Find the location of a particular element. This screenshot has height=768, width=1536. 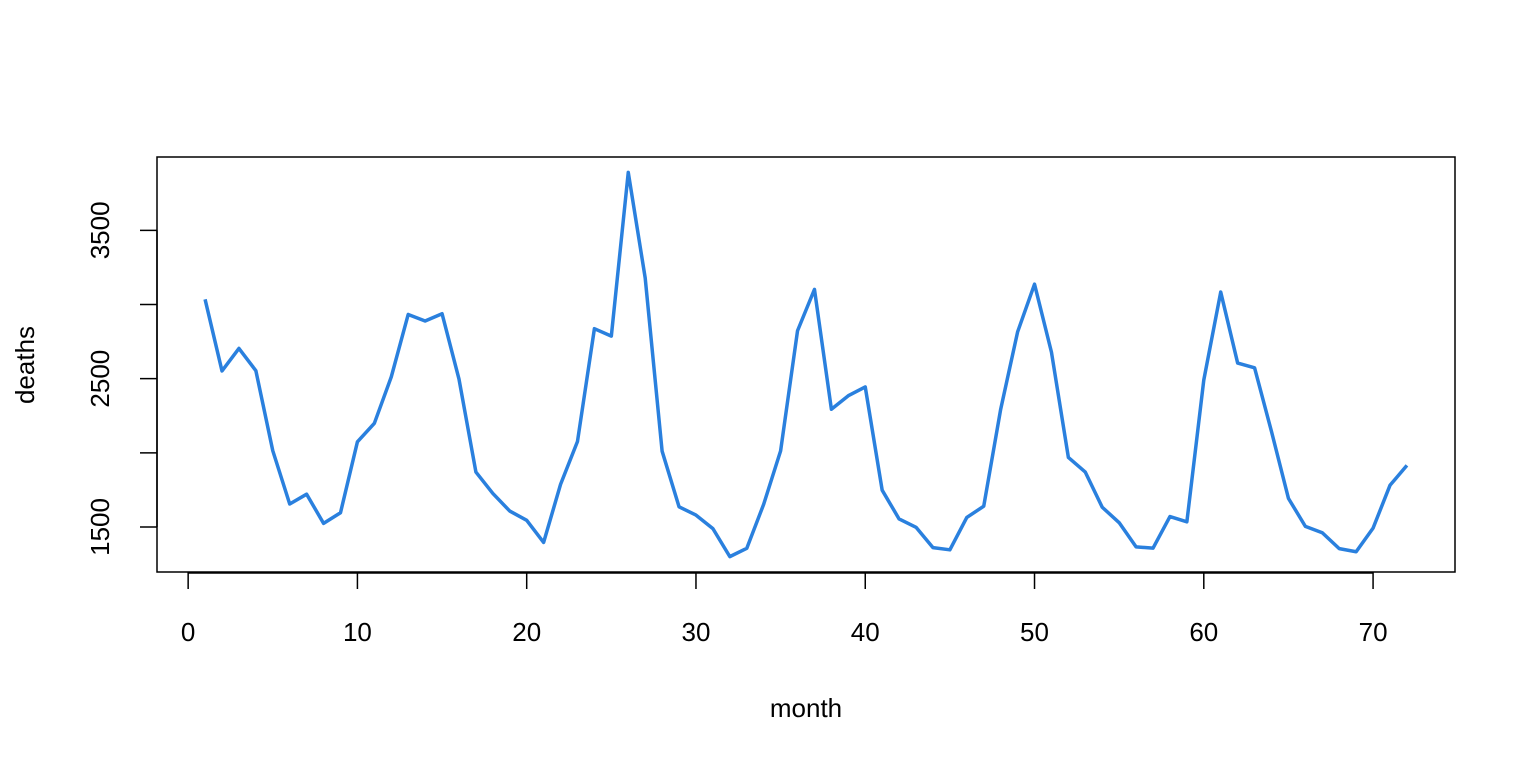

x-tick-label: 30 is located at coordinates (696, 632).